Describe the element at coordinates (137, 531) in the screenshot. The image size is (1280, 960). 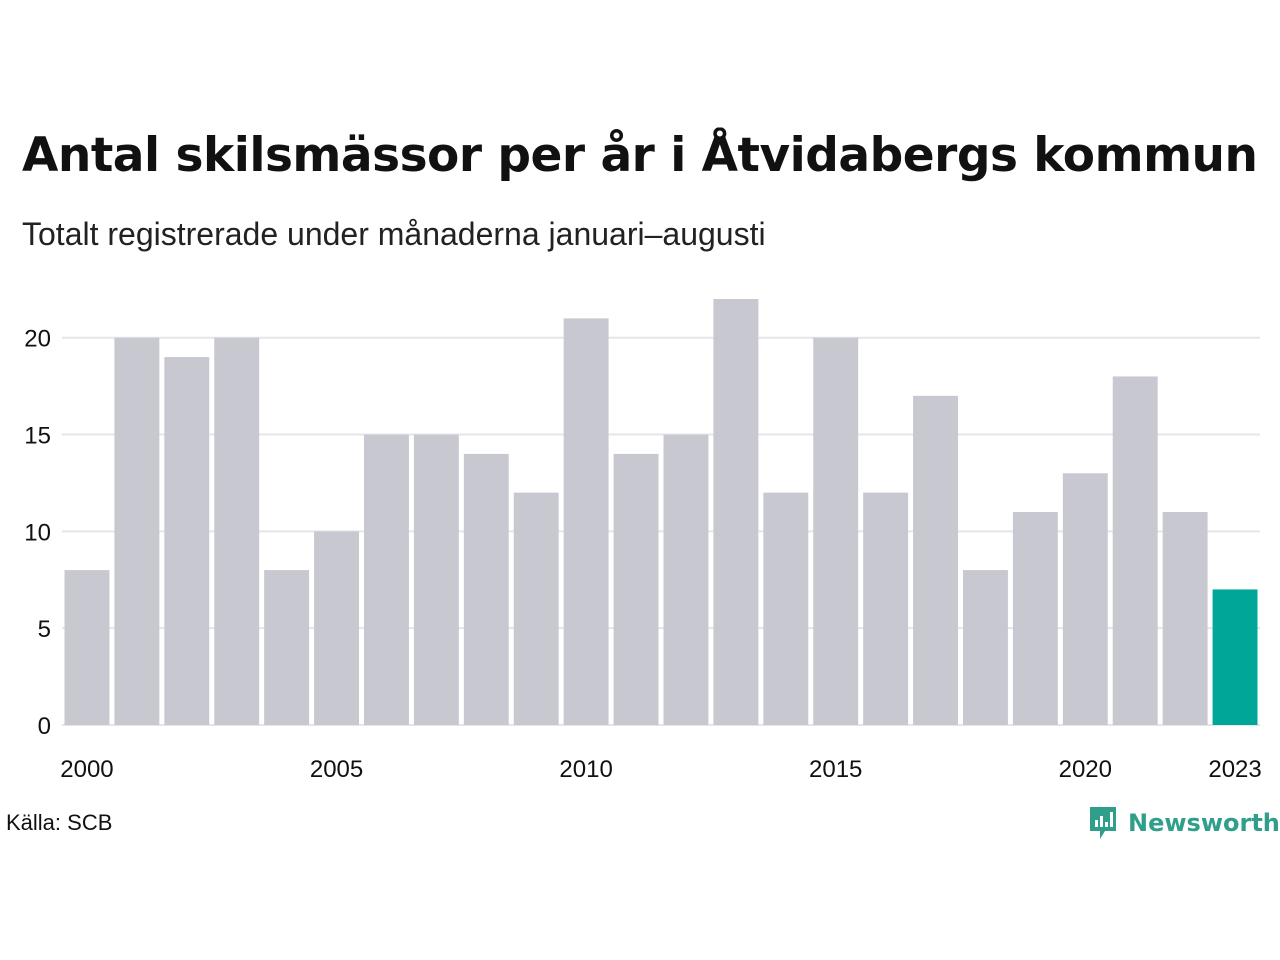
I see `bar-2001` at that location.